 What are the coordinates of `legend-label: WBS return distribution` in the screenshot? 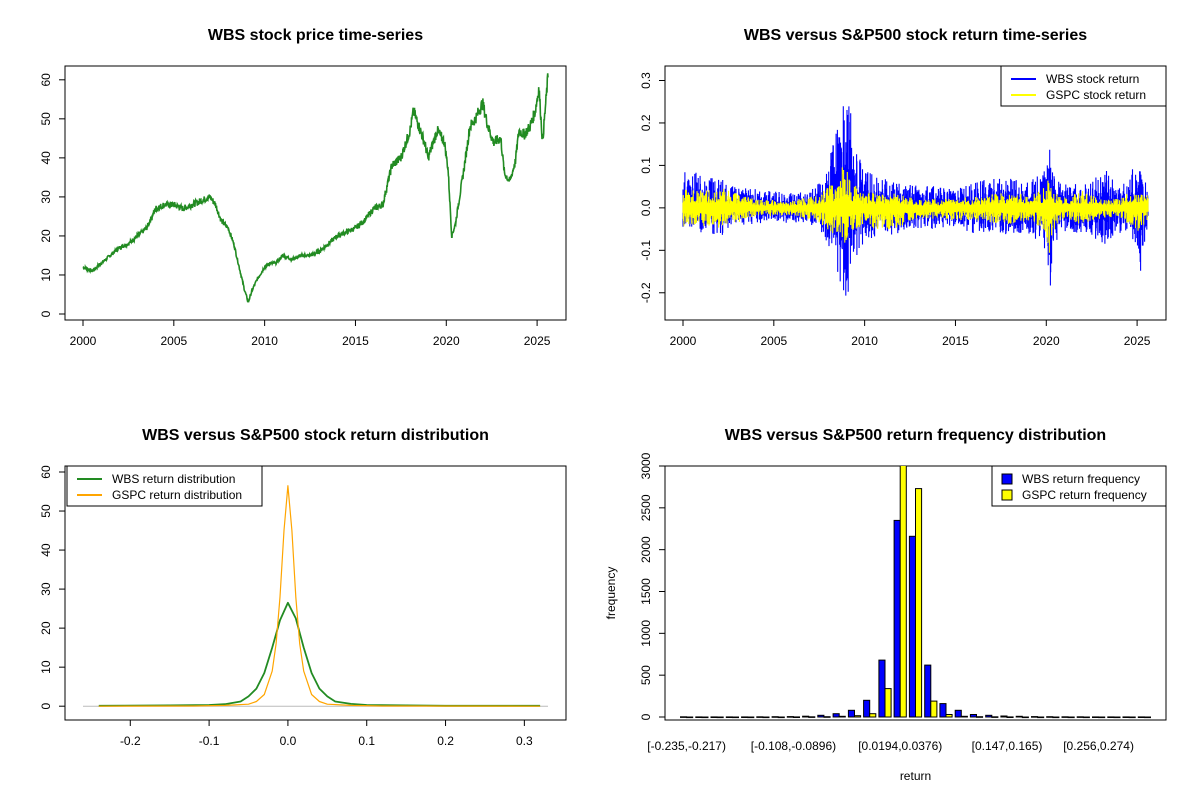 It's located at (173, 479).